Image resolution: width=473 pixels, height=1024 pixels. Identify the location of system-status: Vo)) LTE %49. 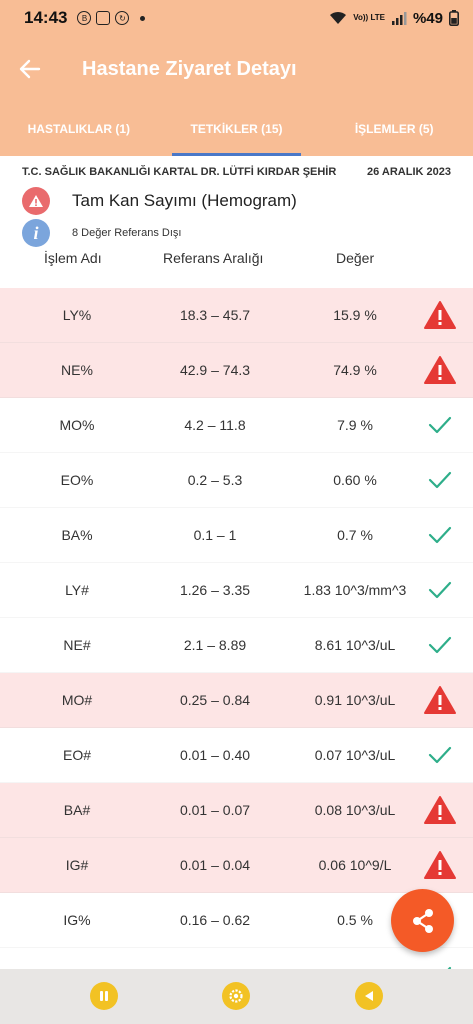
(394, 18).